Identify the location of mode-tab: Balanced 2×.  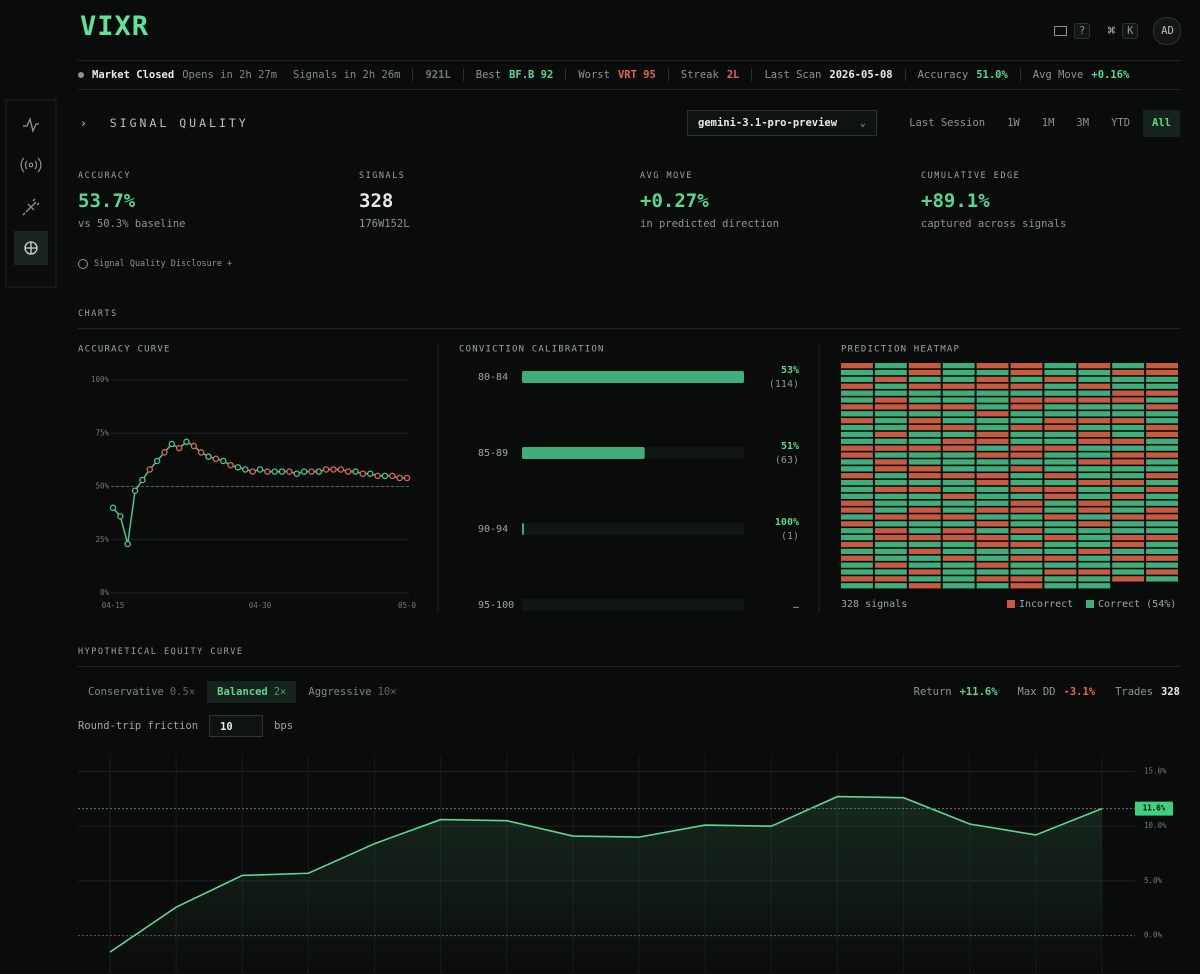
(252, 692).